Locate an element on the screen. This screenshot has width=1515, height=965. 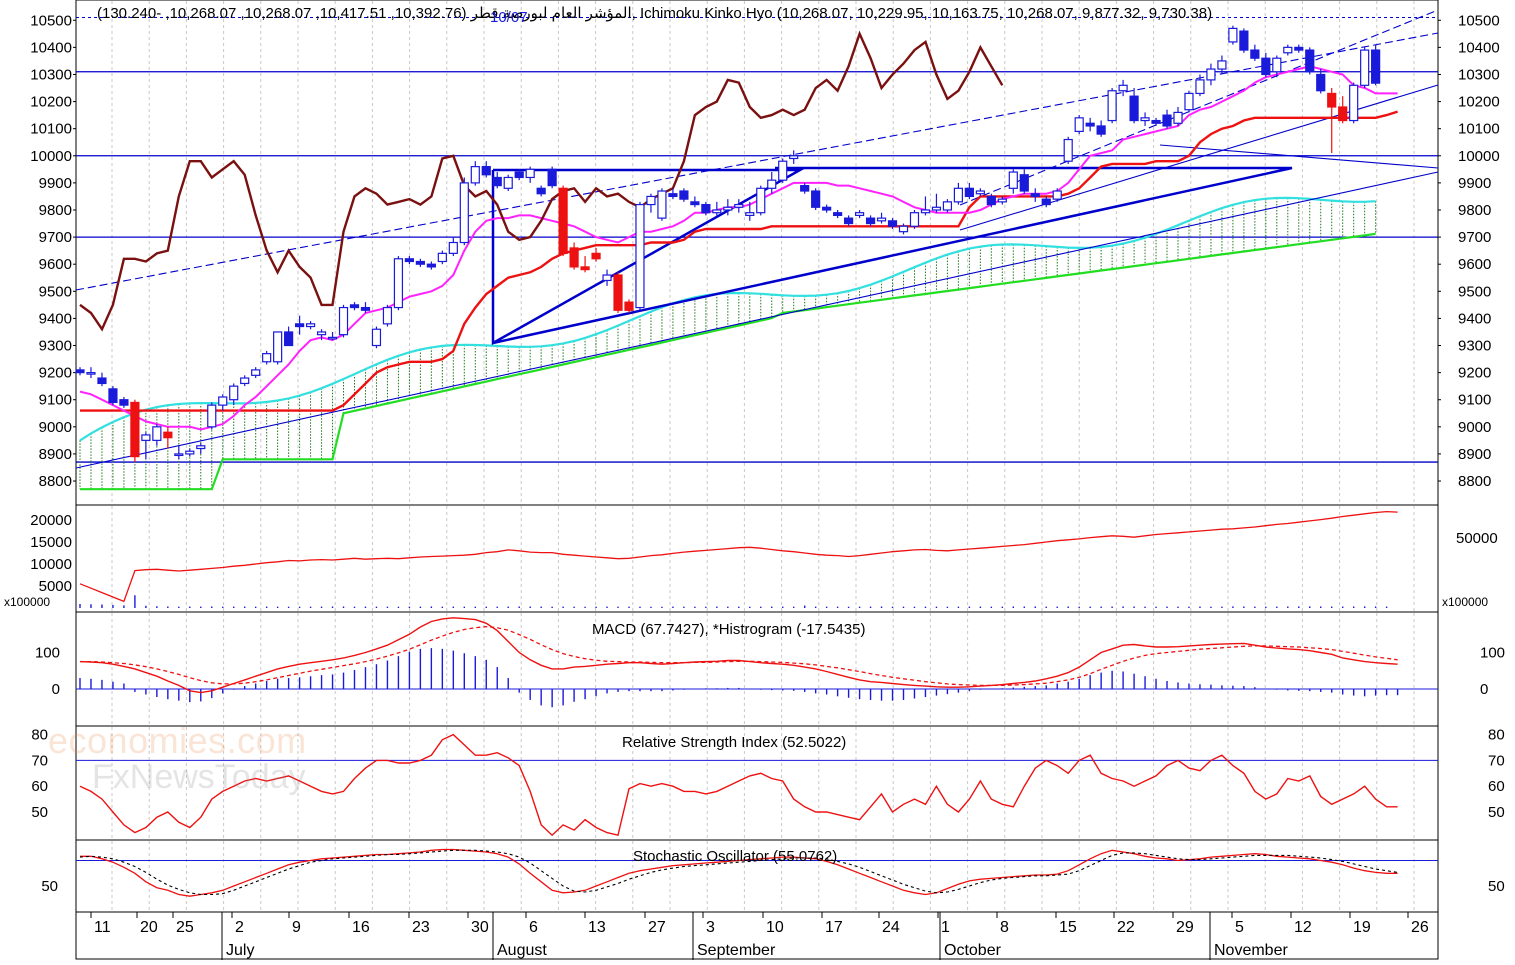
price-tick-right: 10500 is located at coordinates (1479, 20).